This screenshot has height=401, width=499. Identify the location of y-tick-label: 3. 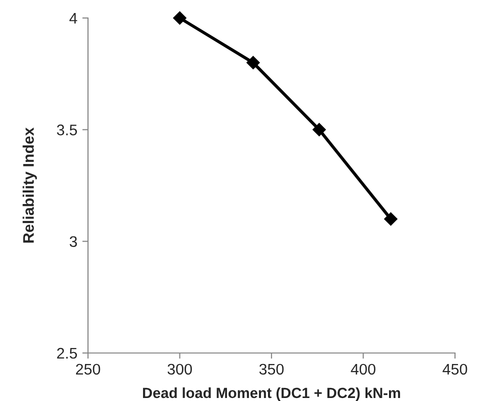
(73, 242).